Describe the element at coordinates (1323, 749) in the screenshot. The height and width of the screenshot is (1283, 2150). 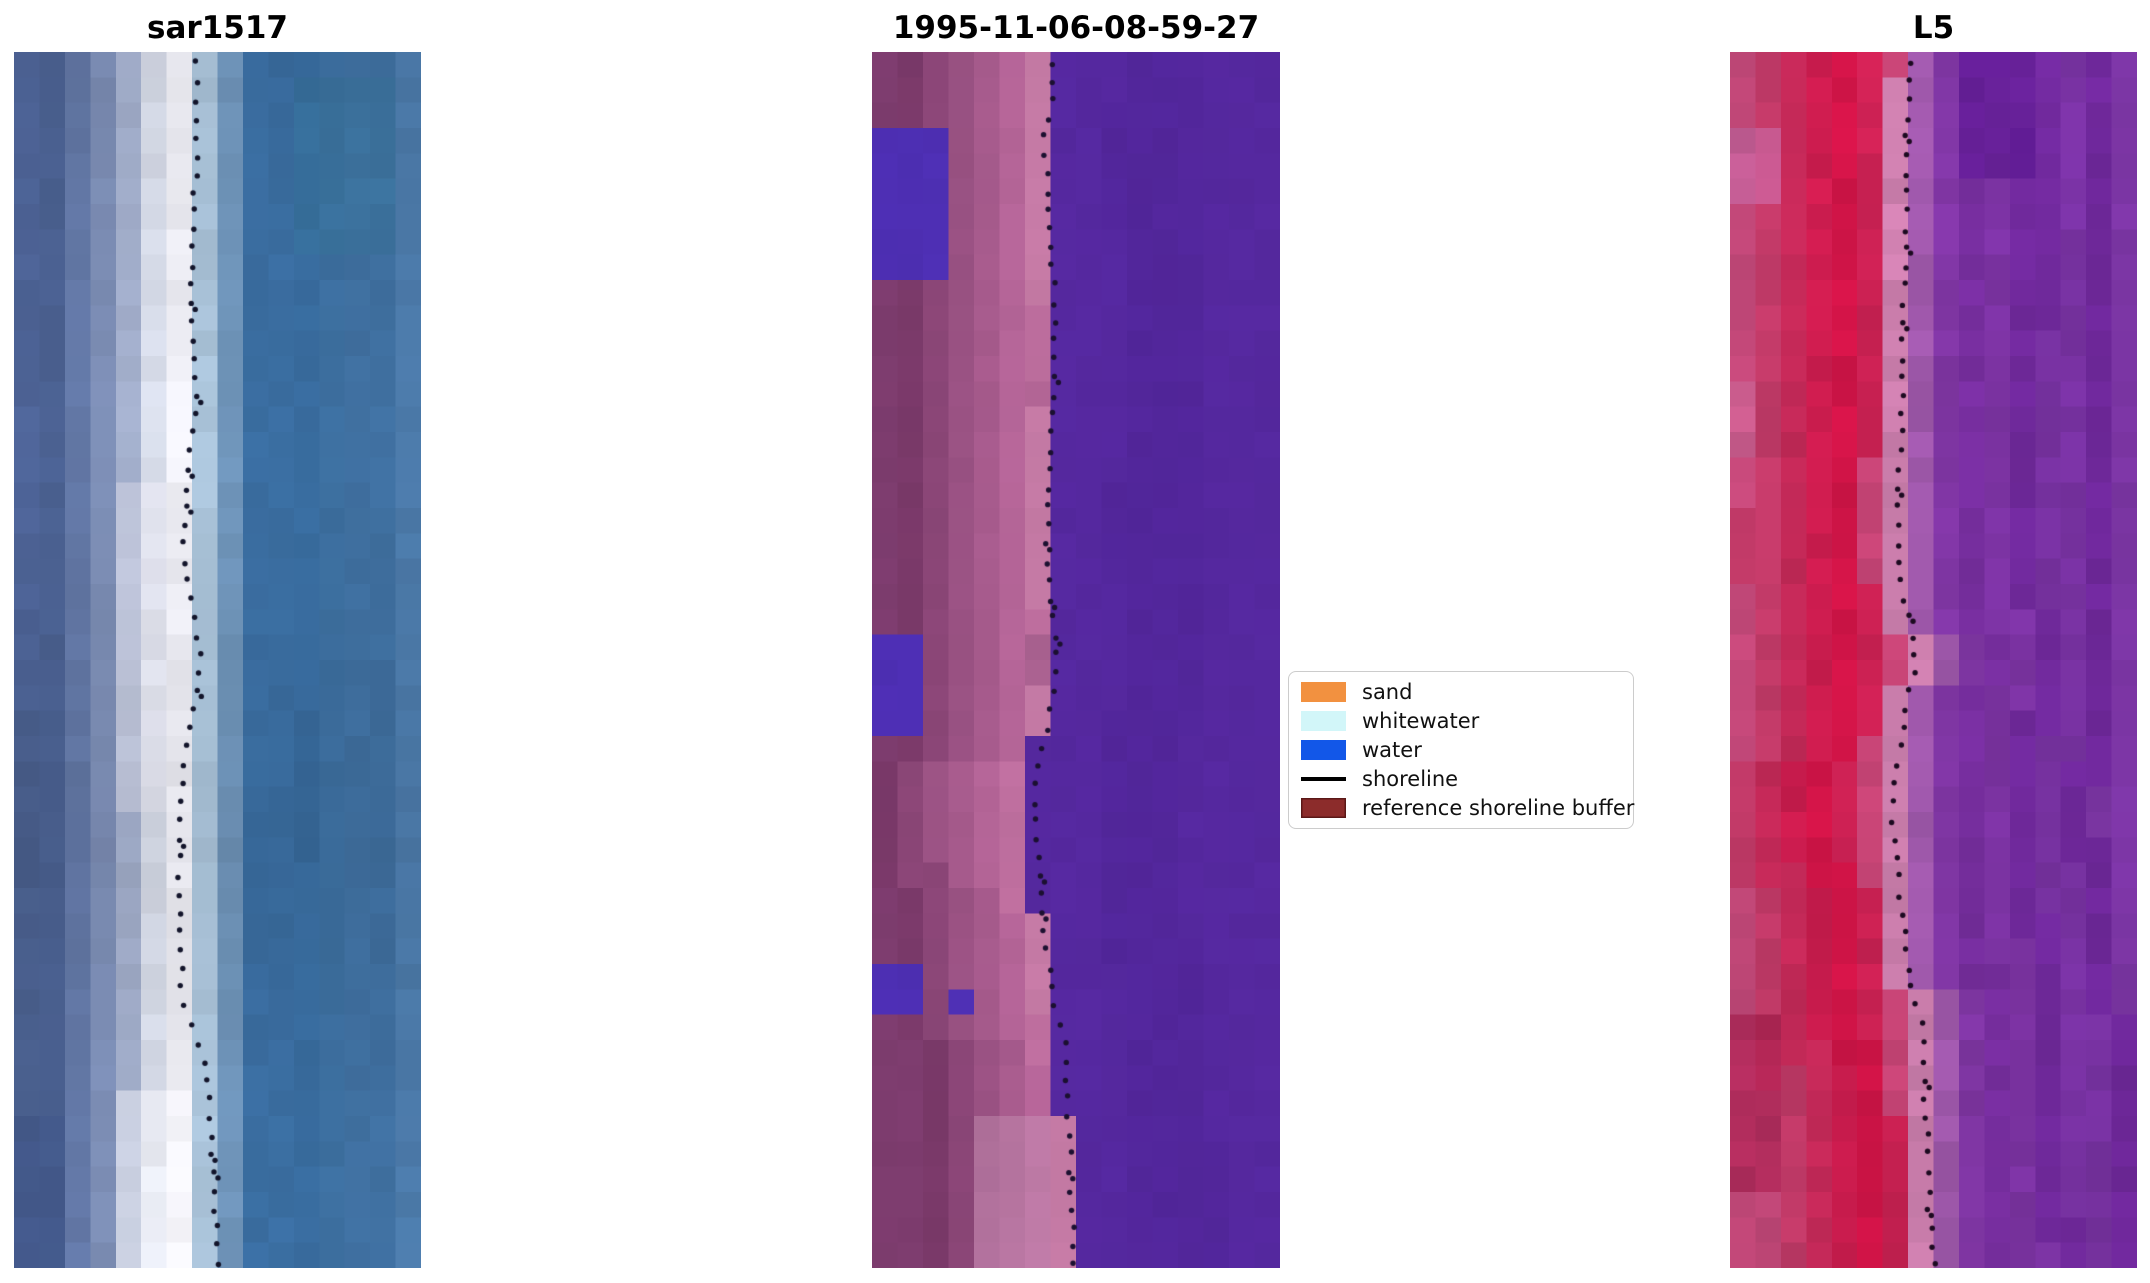
I see `water-swatch-icon` at that location.